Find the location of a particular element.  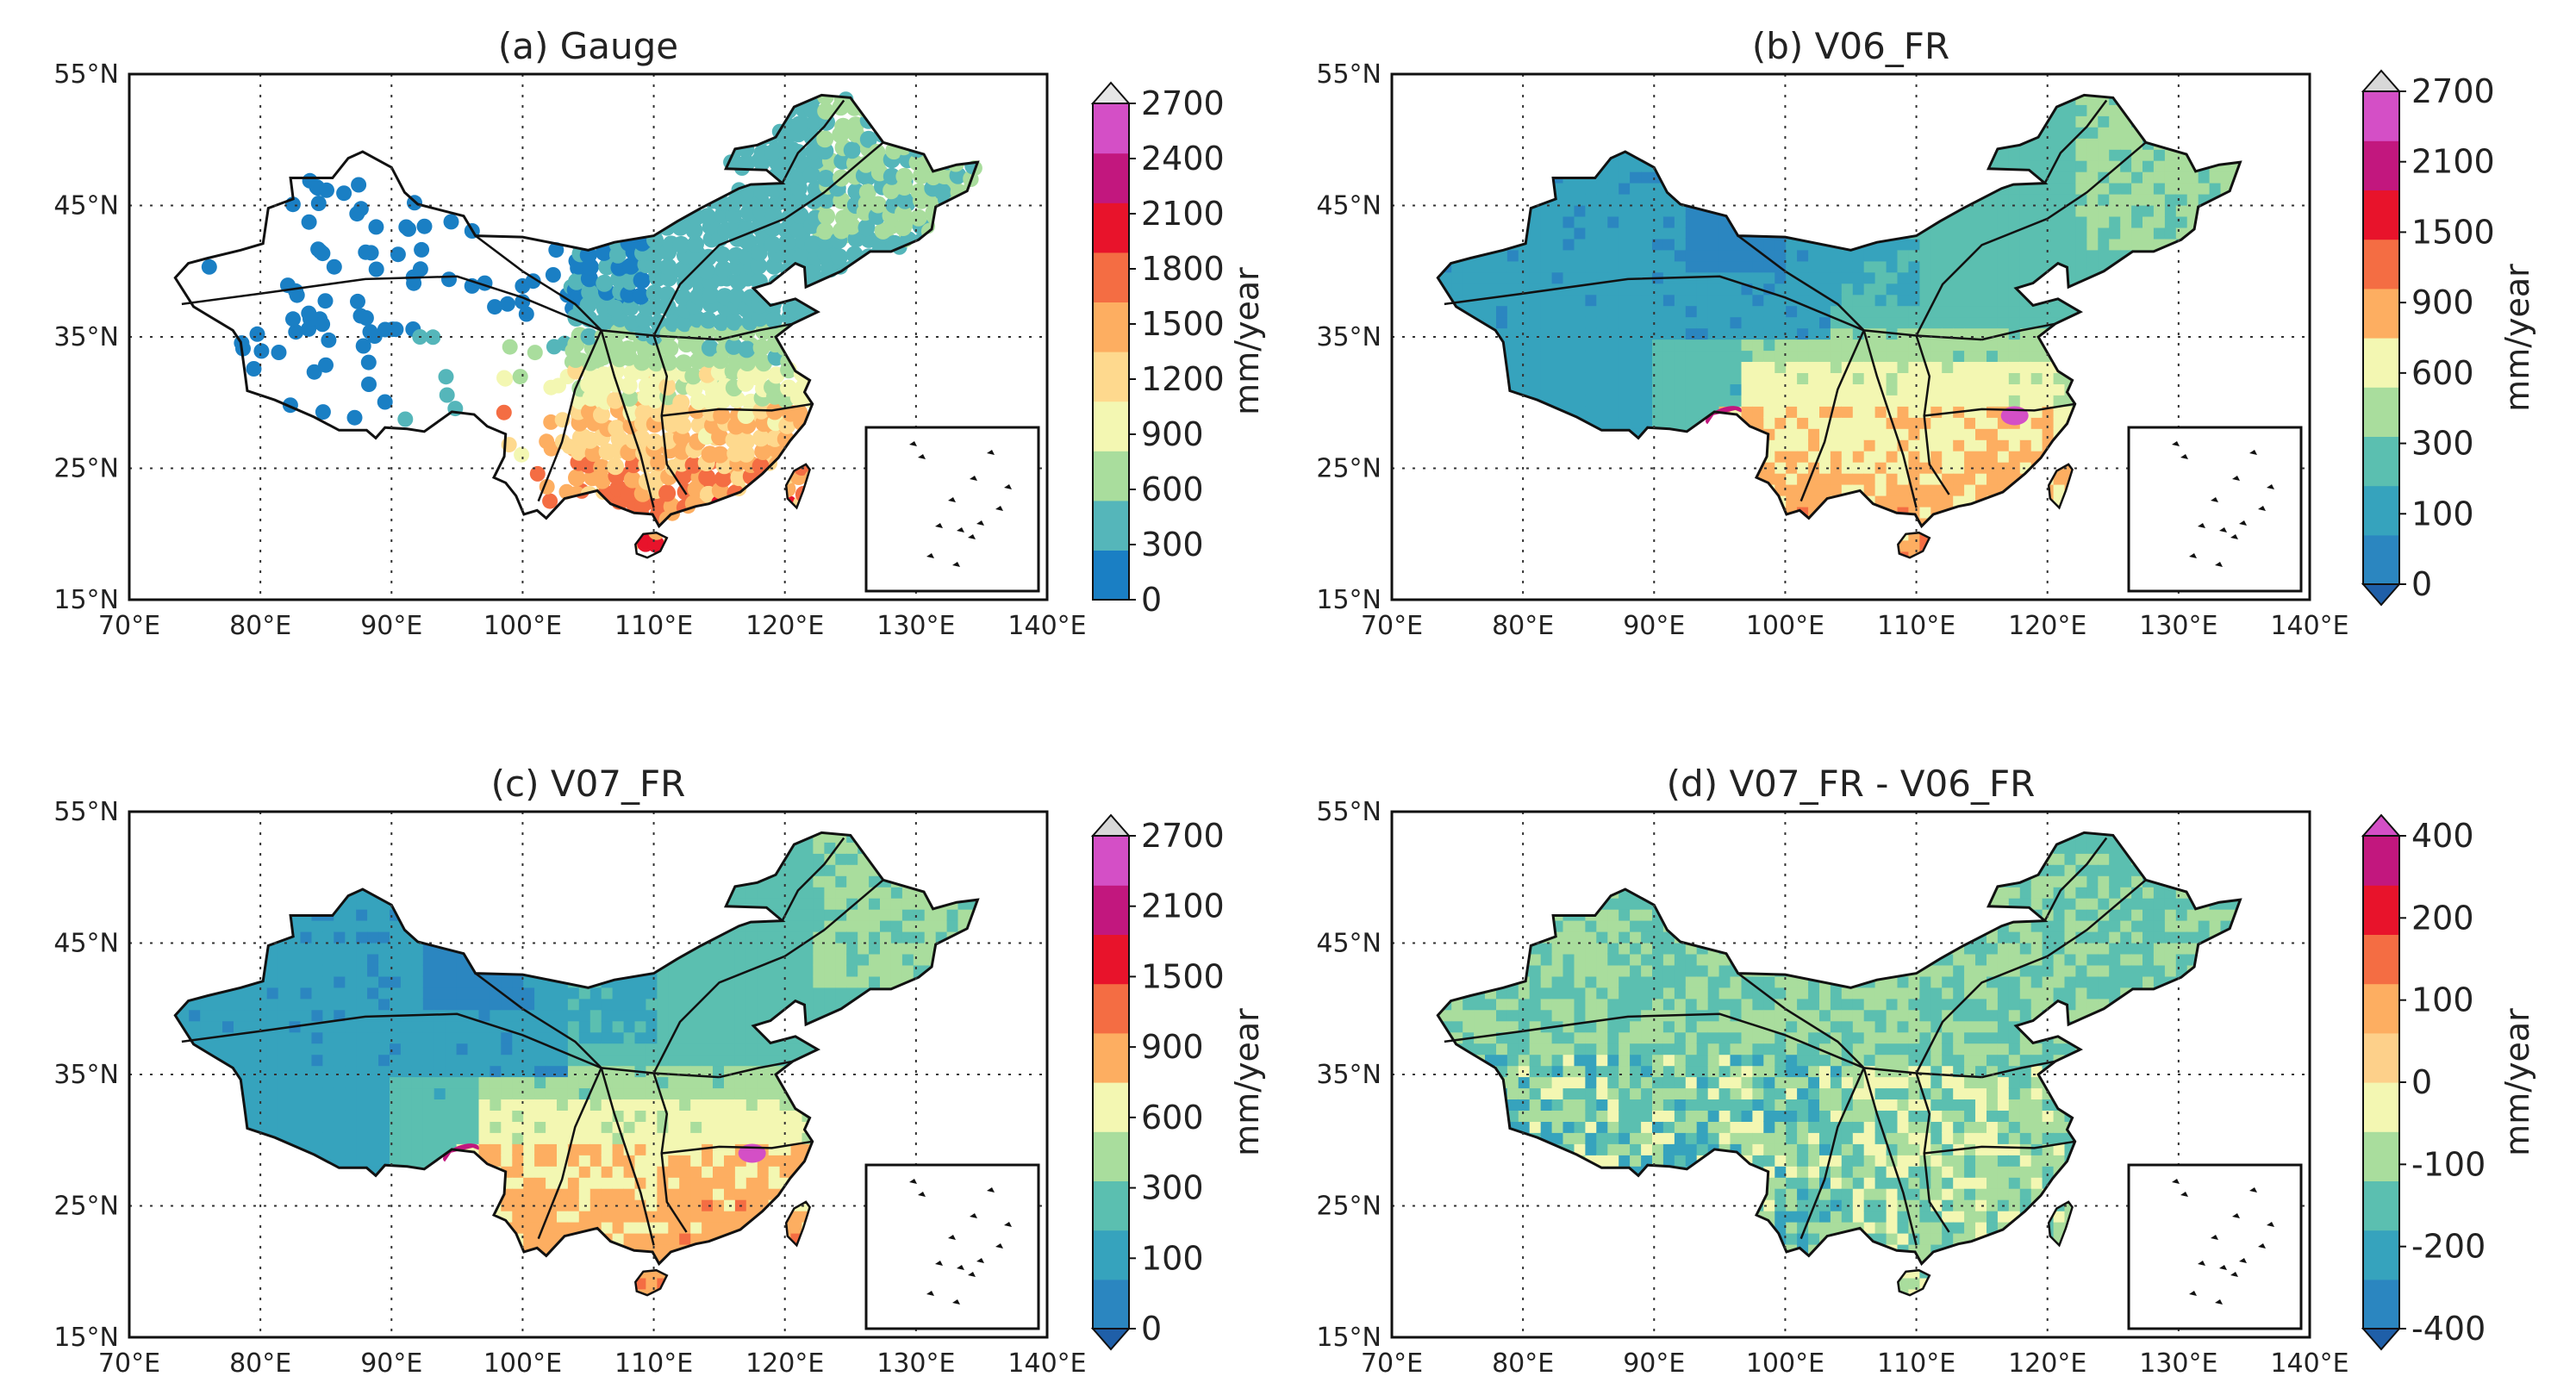

region-boundary is located at coordinates (1890, 419).